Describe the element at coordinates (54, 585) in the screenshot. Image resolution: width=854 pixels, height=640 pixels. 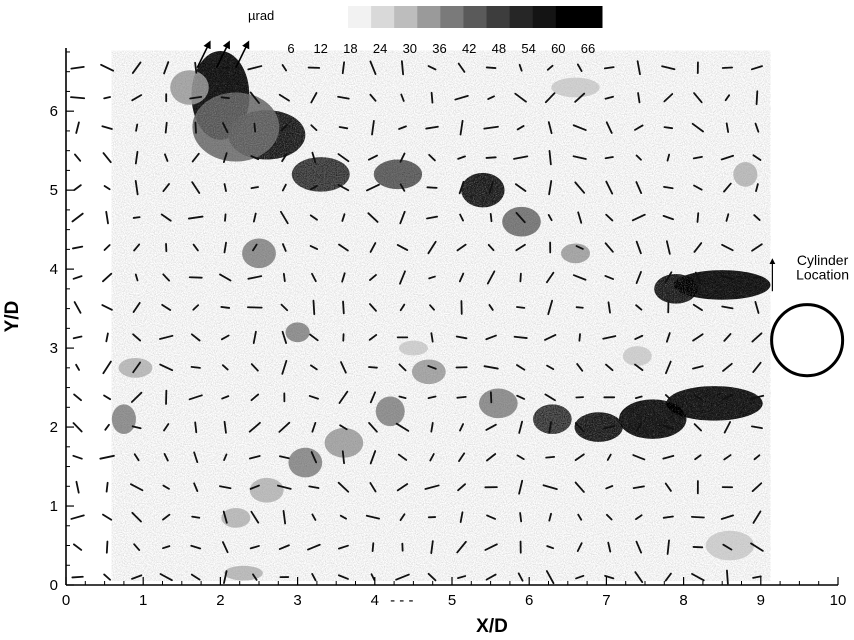
I see `y-tick-label: 0` at that location.